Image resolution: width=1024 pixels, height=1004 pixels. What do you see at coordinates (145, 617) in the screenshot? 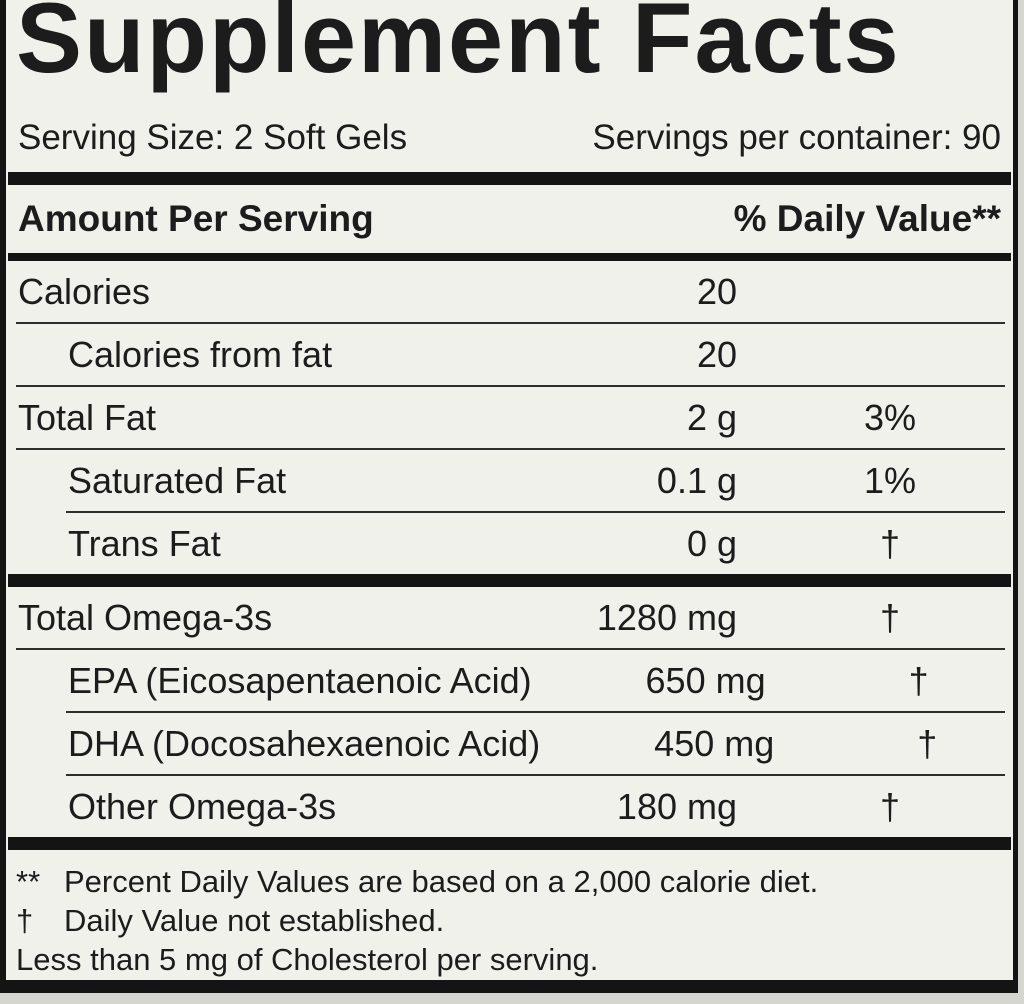
I see `nutrient-name: Total Omega-3s` at bounding box center [145, 617].